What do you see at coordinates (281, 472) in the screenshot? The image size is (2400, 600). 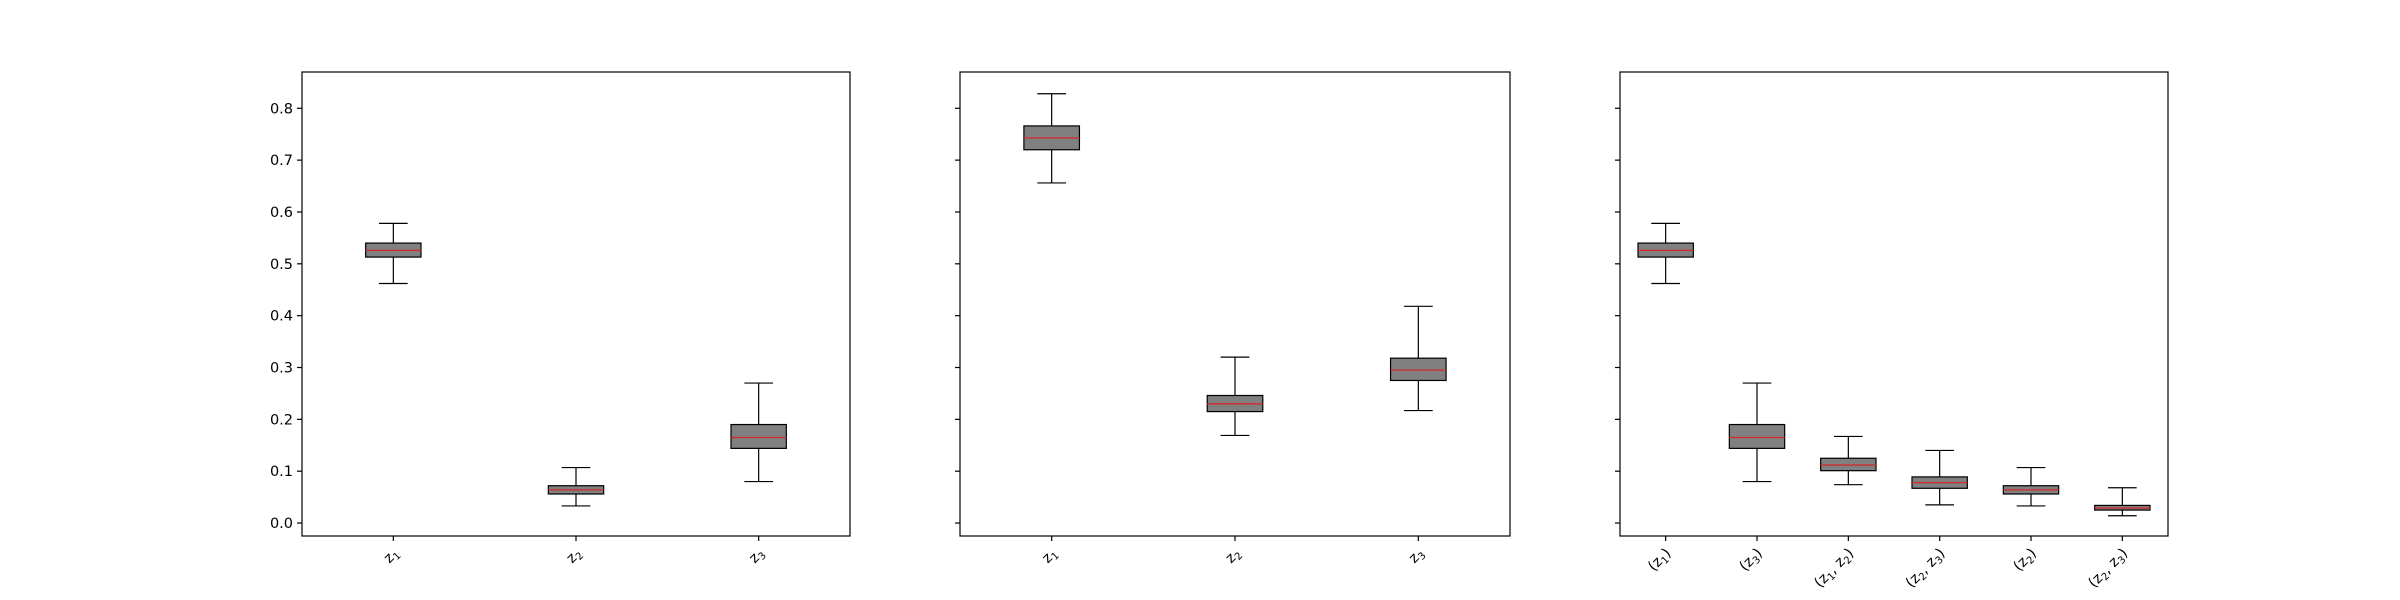 I see `ytick-label: 0.1` at bounding box center [281, 472].